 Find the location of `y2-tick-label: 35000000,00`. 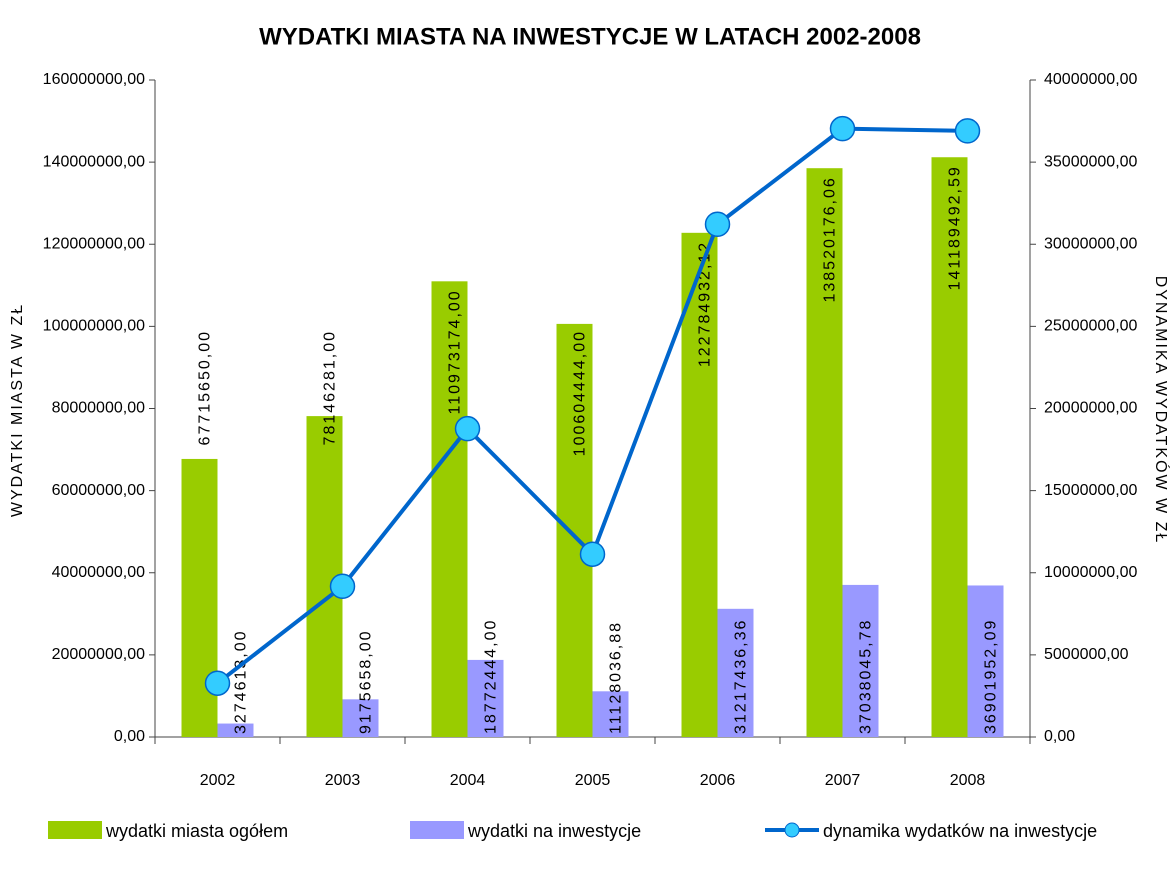

y2-tick-label: 35000000,00 is located at coordinates (1091, 161).